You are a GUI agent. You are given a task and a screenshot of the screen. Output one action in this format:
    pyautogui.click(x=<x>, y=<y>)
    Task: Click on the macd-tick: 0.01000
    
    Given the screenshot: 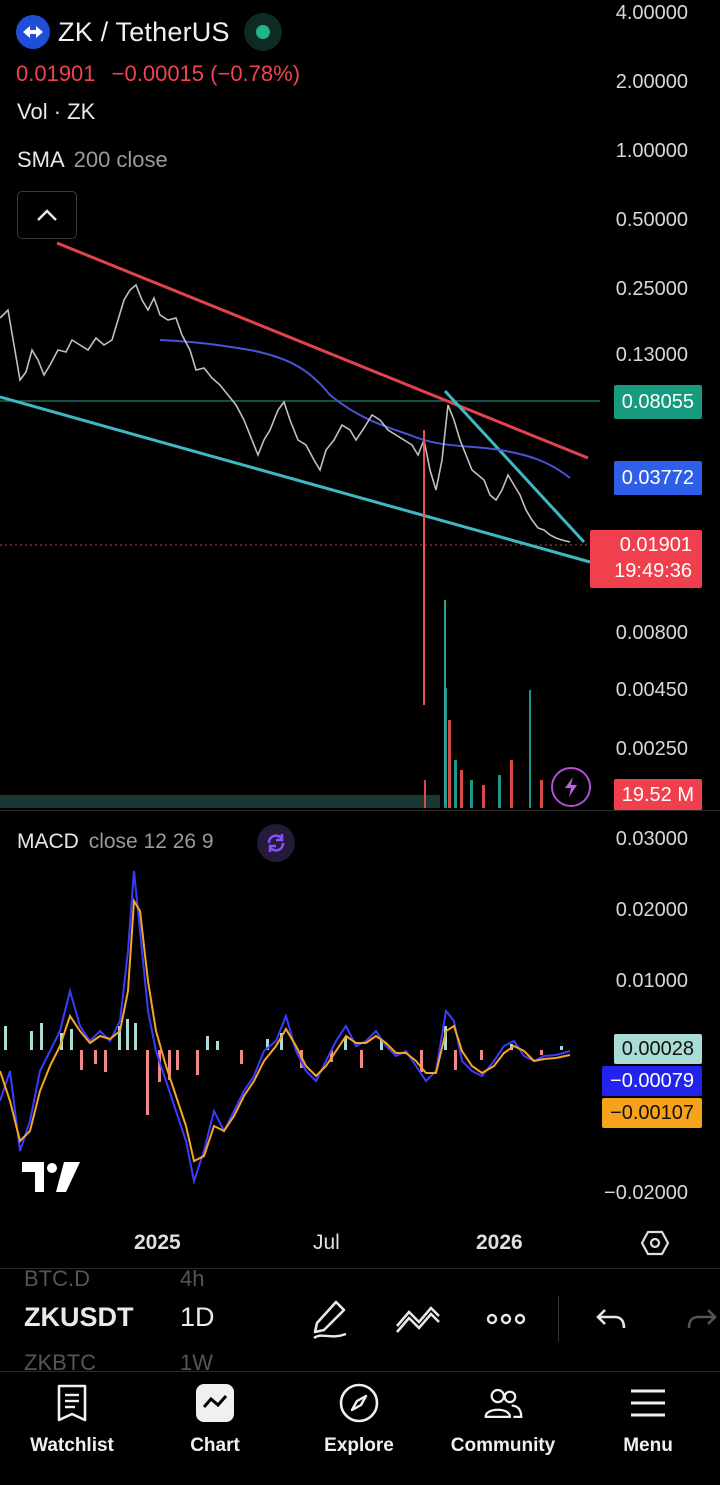 What is the action you would take?
    pyautogui.click(x=651, y=981)
    